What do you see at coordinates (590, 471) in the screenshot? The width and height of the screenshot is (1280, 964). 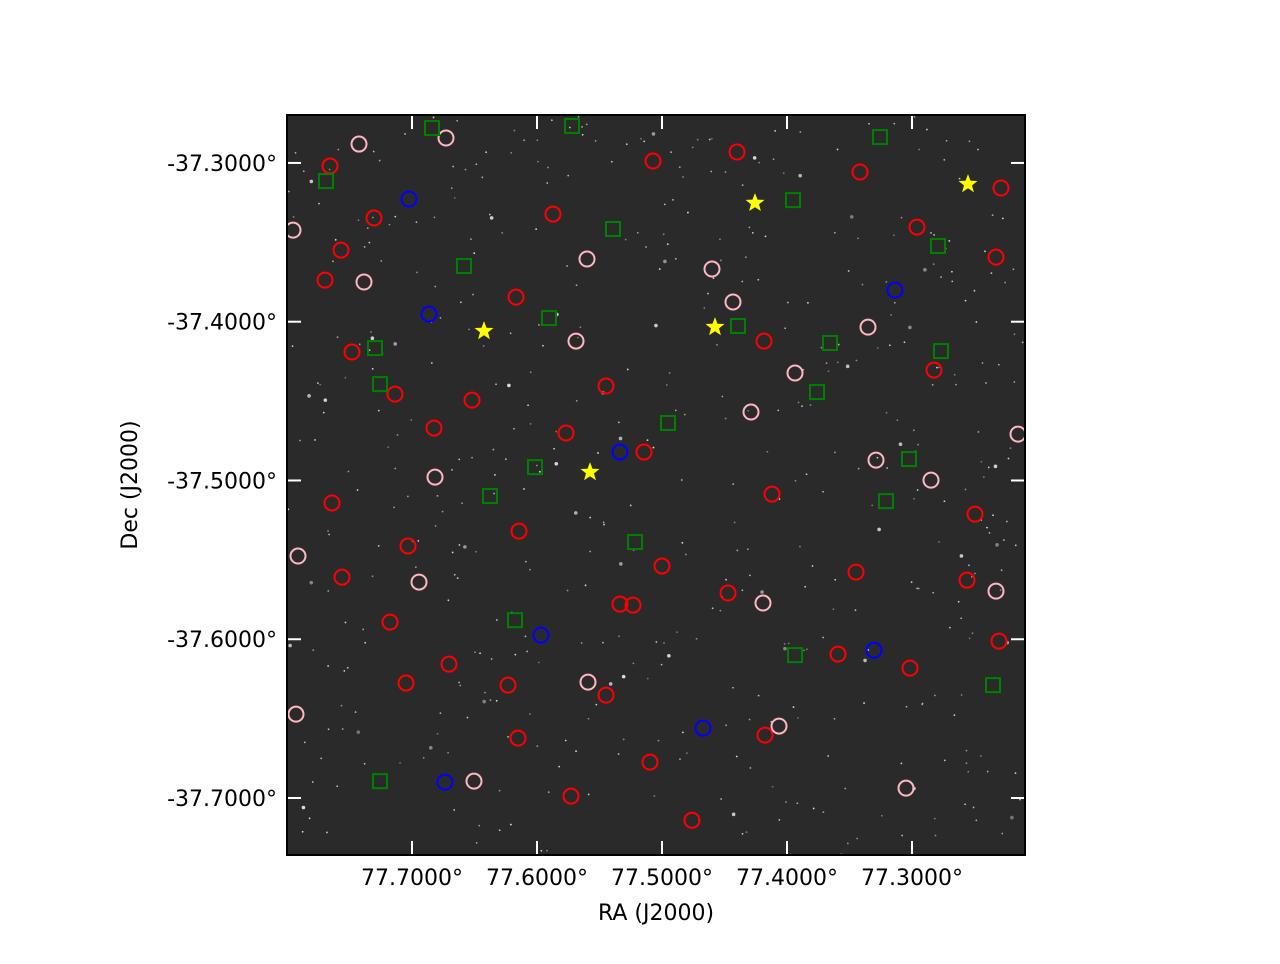 I see `star-marker` at bounding box center [590, 471].